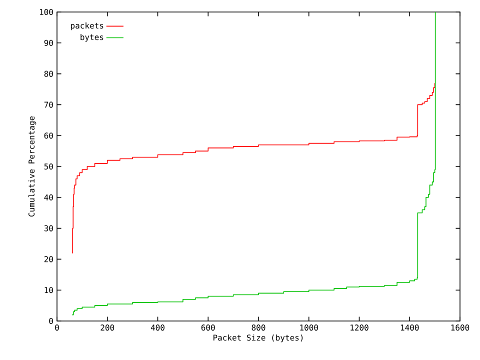 The height and width of the screenshot is (360, 480). What do you see at coordinates (208, 327) in the screenshot?
I see `x-tick-label: 600` at bounding box center [208, 327].